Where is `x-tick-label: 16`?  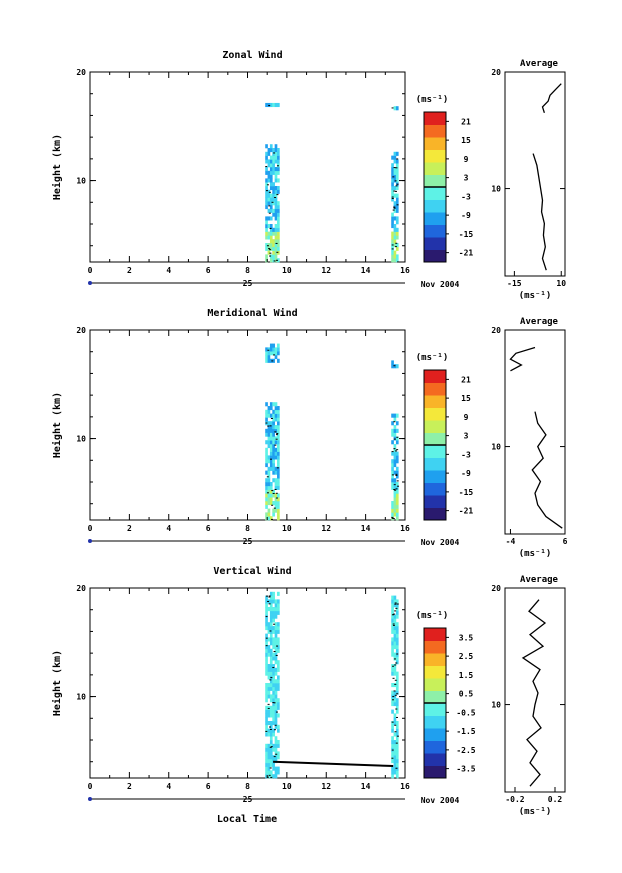 x-tick-label: 16 is located at coordinates (405, 270).